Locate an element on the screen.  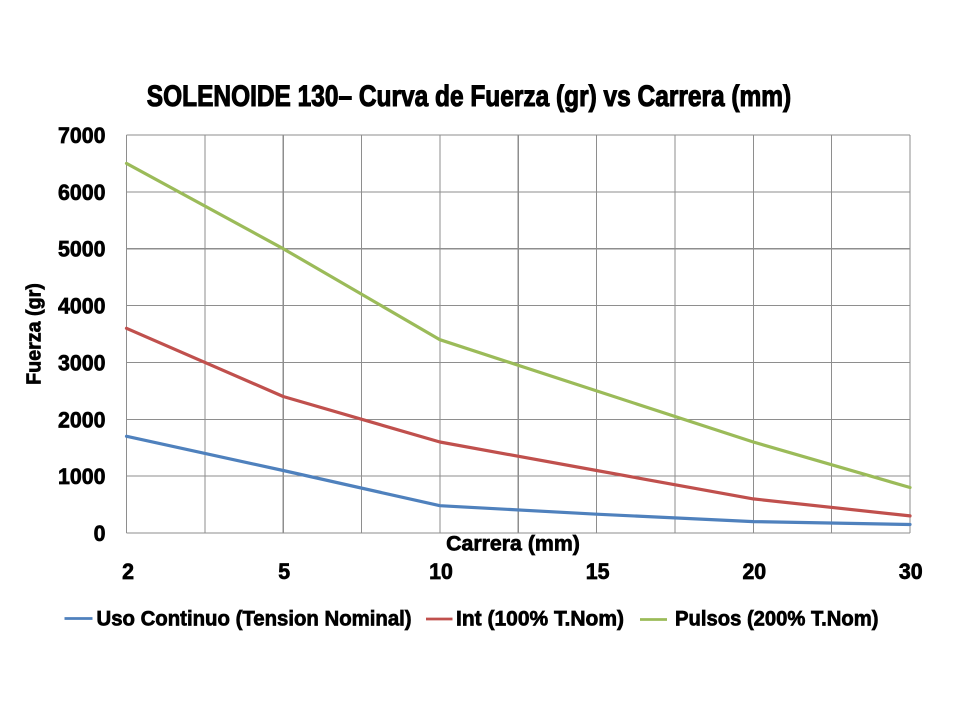
svg-text: 6000 is located at coordinates (81, 192).